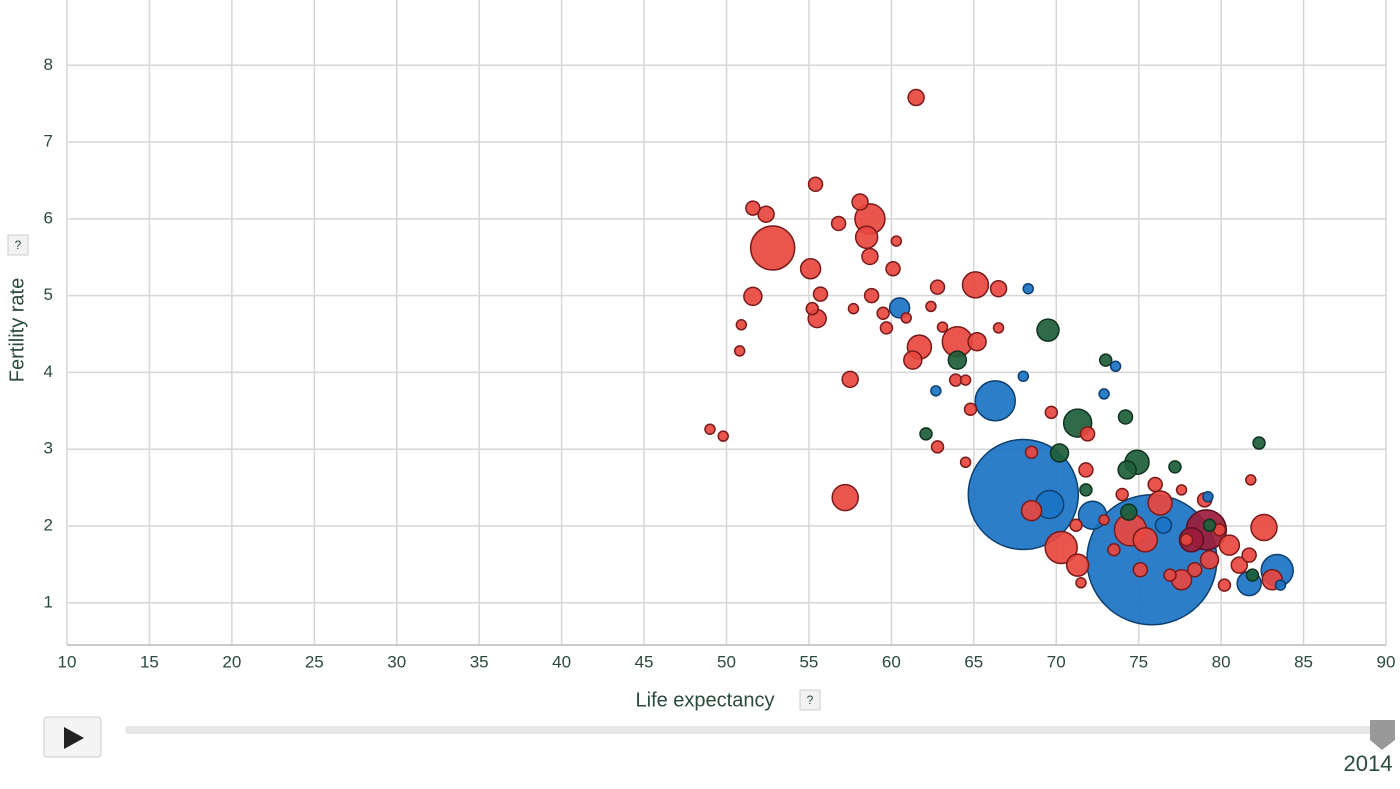 This screenshot has width=1400, height=789. I want to click on play-icon, so click(74, 738).